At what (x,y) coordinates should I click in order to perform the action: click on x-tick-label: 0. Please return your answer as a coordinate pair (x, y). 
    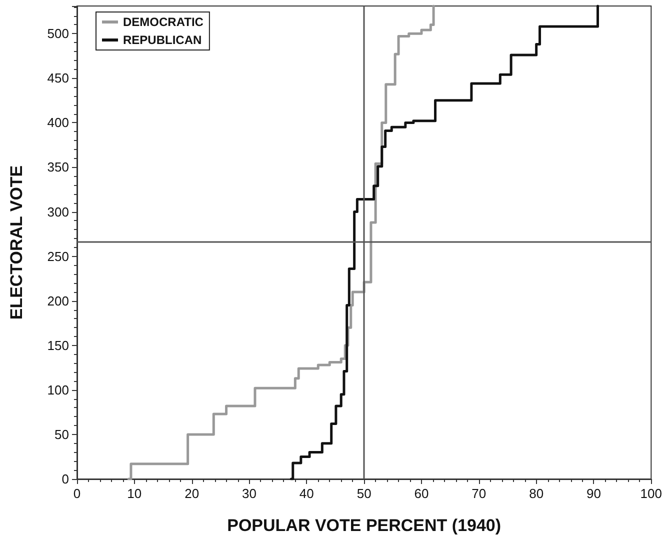
    Looking at the image, I should click on (77, 493).